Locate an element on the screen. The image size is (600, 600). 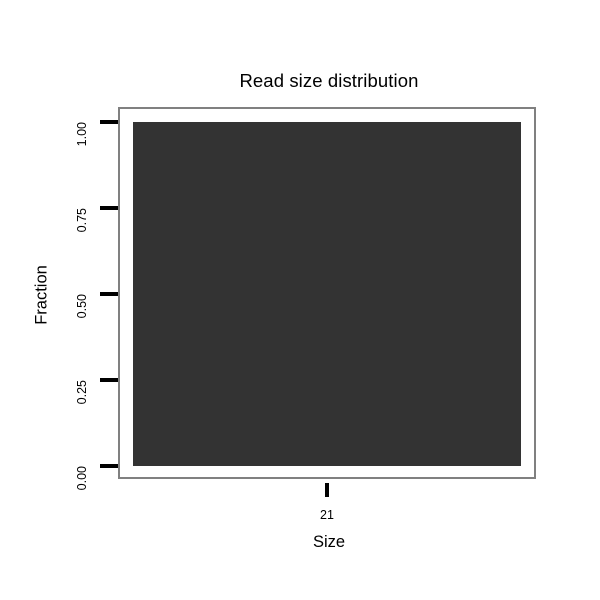
y-axis-label: Fraction is located at coordinates (41, 295).